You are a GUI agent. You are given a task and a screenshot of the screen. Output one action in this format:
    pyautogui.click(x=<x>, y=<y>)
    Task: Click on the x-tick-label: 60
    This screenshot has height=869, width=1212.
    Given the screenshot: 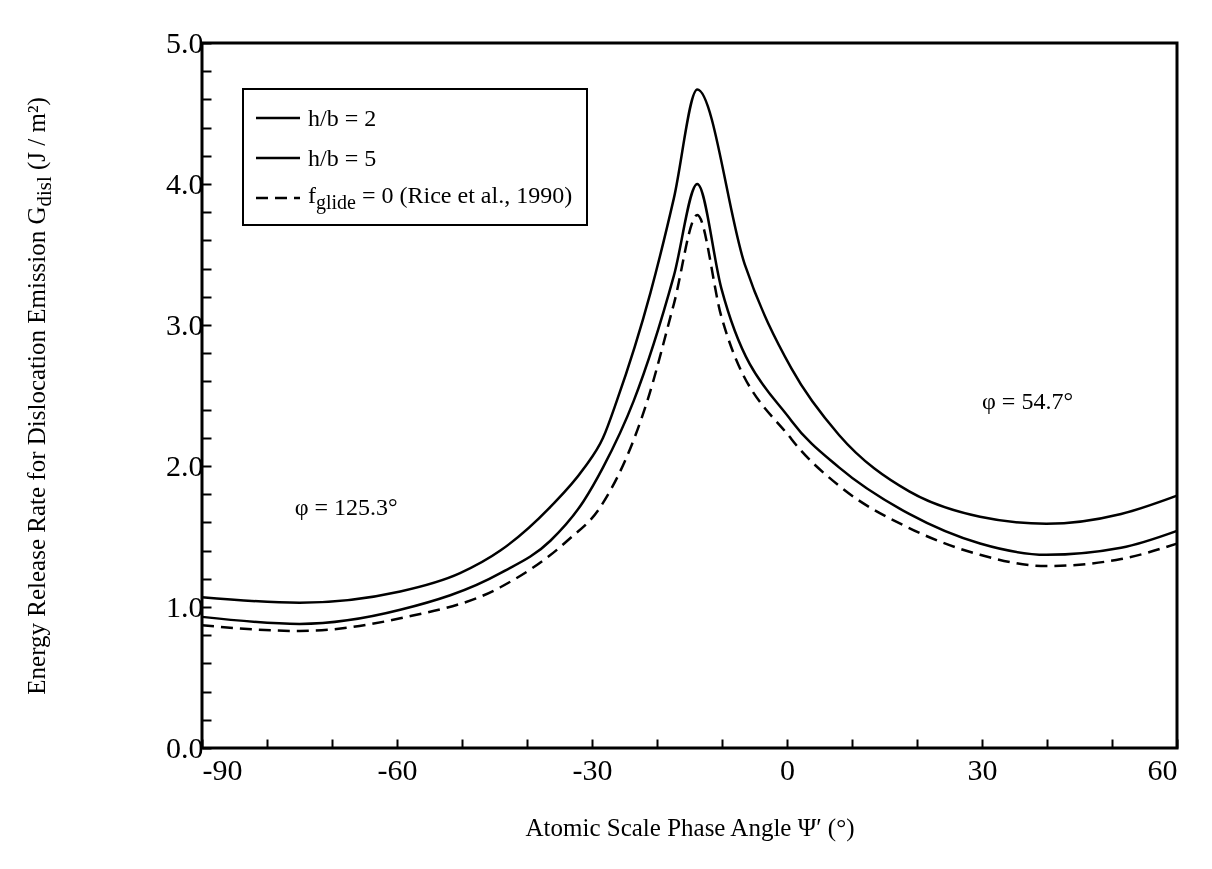 What is the action you would take?
    pyautogui.click(x=1162, y=769)
    